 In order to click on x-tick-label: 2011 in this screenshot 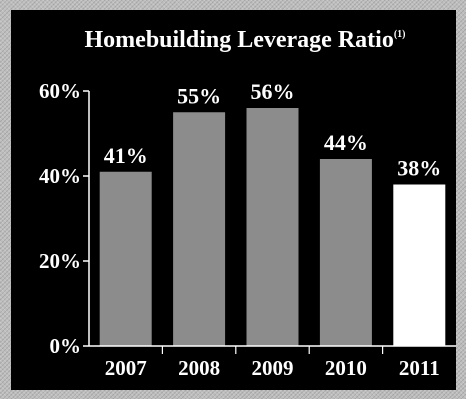, I will do `click(419, 368)`.